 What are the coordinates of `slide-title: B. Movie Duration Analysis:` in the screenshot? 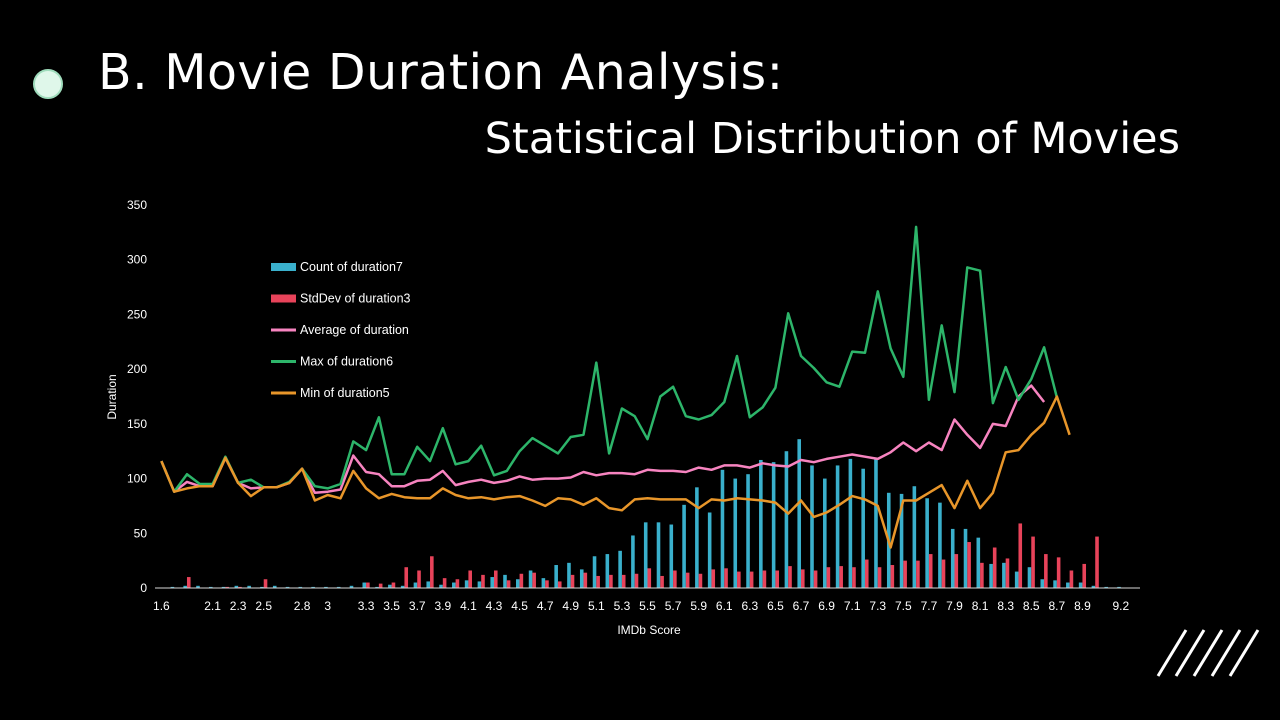 It's located at (441, 72).